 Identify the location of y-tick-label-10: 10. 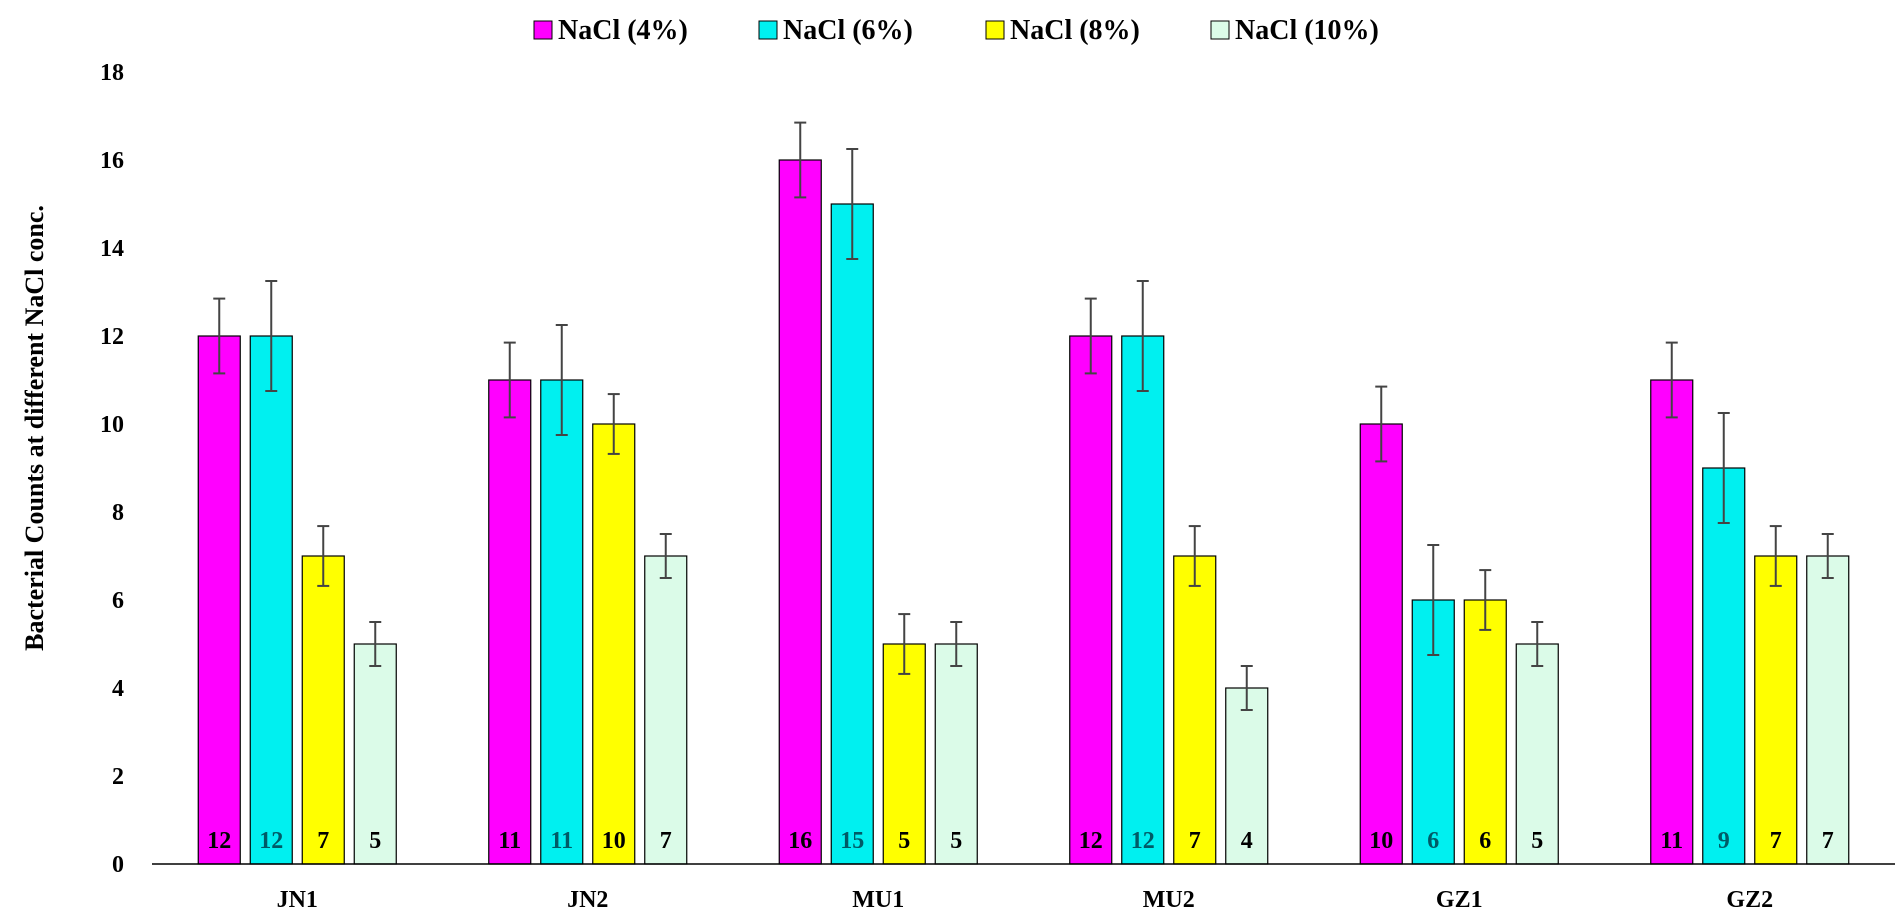
(112, 425).